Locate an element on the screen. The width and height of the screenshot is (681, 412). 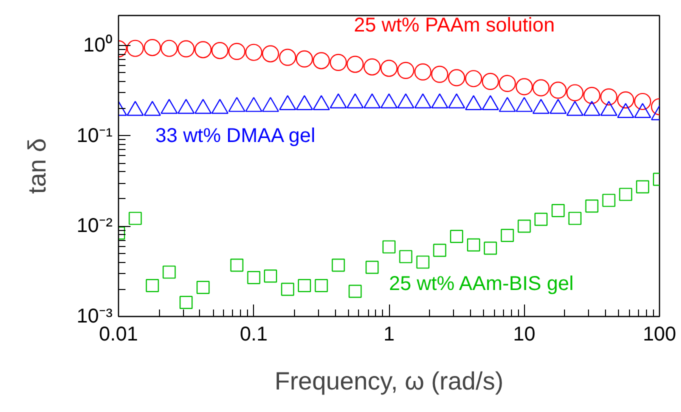
y-tick-label: 10⁻² is located at coordinates (94, 226).